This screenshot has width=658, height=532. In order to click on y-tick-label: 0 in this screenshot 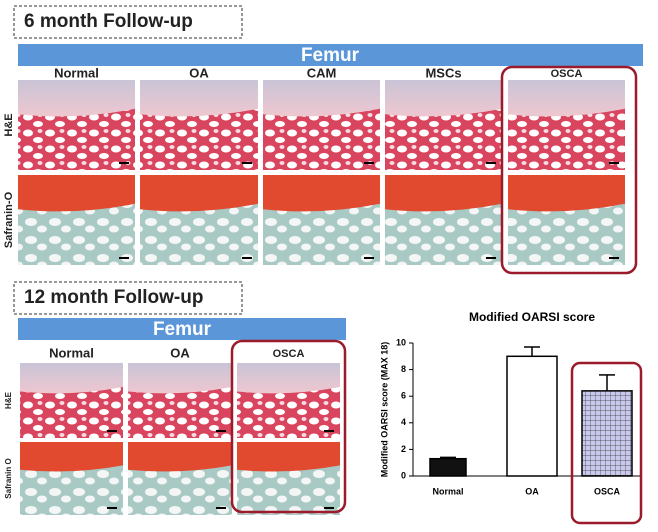, I will do `click(403, 475)`.